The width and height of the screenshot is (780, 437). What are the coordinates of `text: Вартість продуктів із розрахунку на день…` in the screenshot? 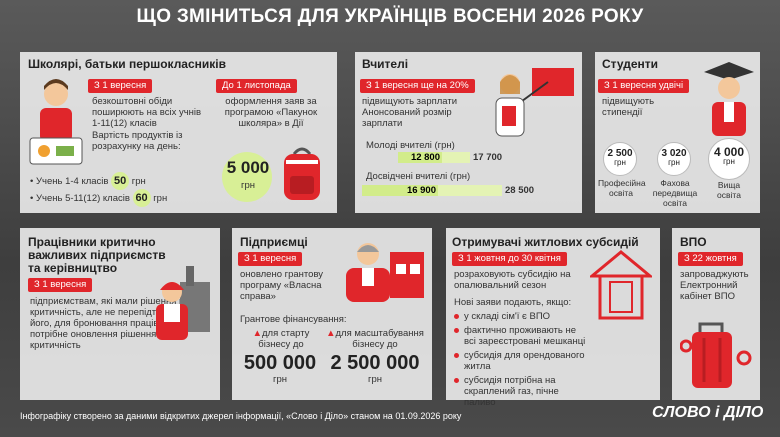 It's located at (137, 141).